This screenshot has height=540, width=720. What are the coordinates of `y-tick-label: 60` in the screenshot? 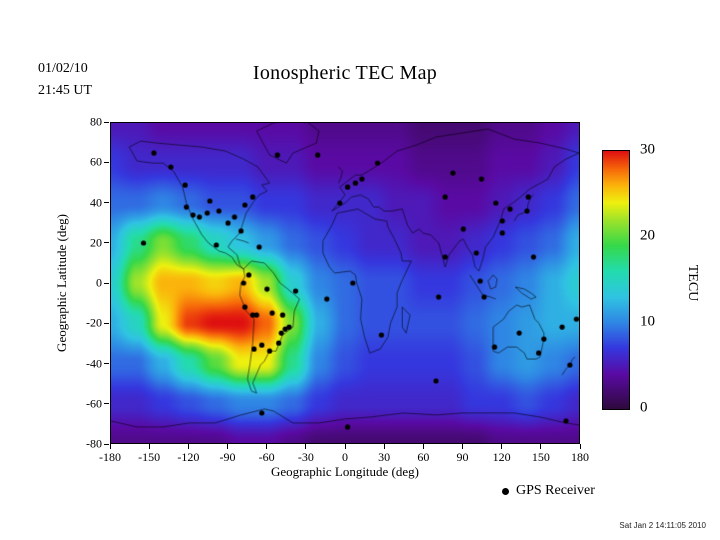 It's located at (96, 161).